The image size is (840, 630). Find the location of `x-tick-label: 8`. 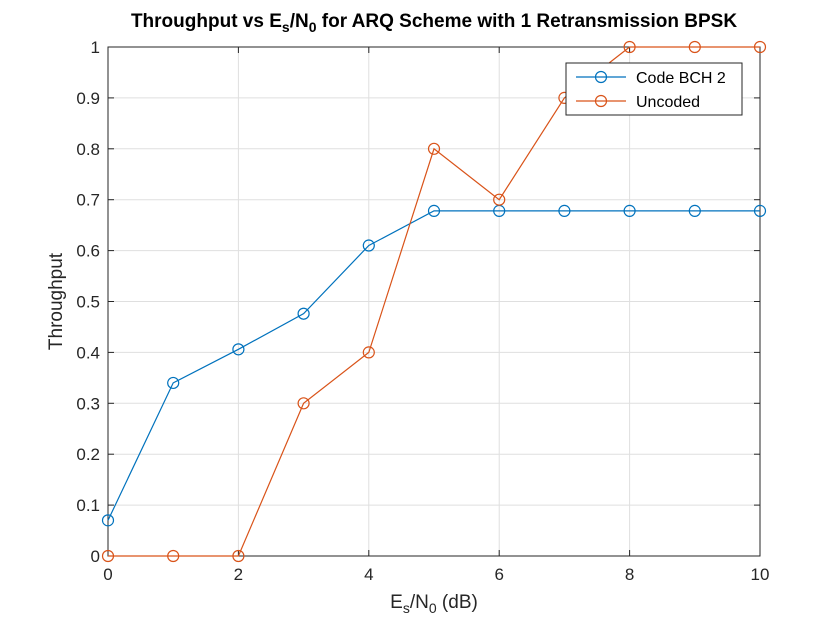

x-tick-label: 8 is located at coordinates (629, 574).